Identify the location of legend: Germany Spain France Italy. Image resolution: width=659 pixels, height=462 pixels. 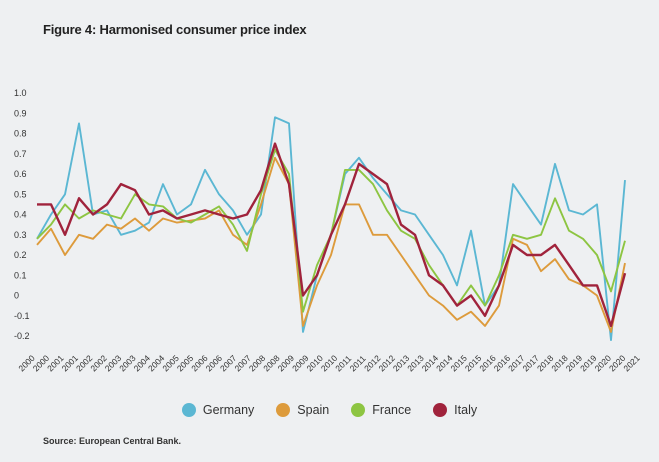
(329, 410).